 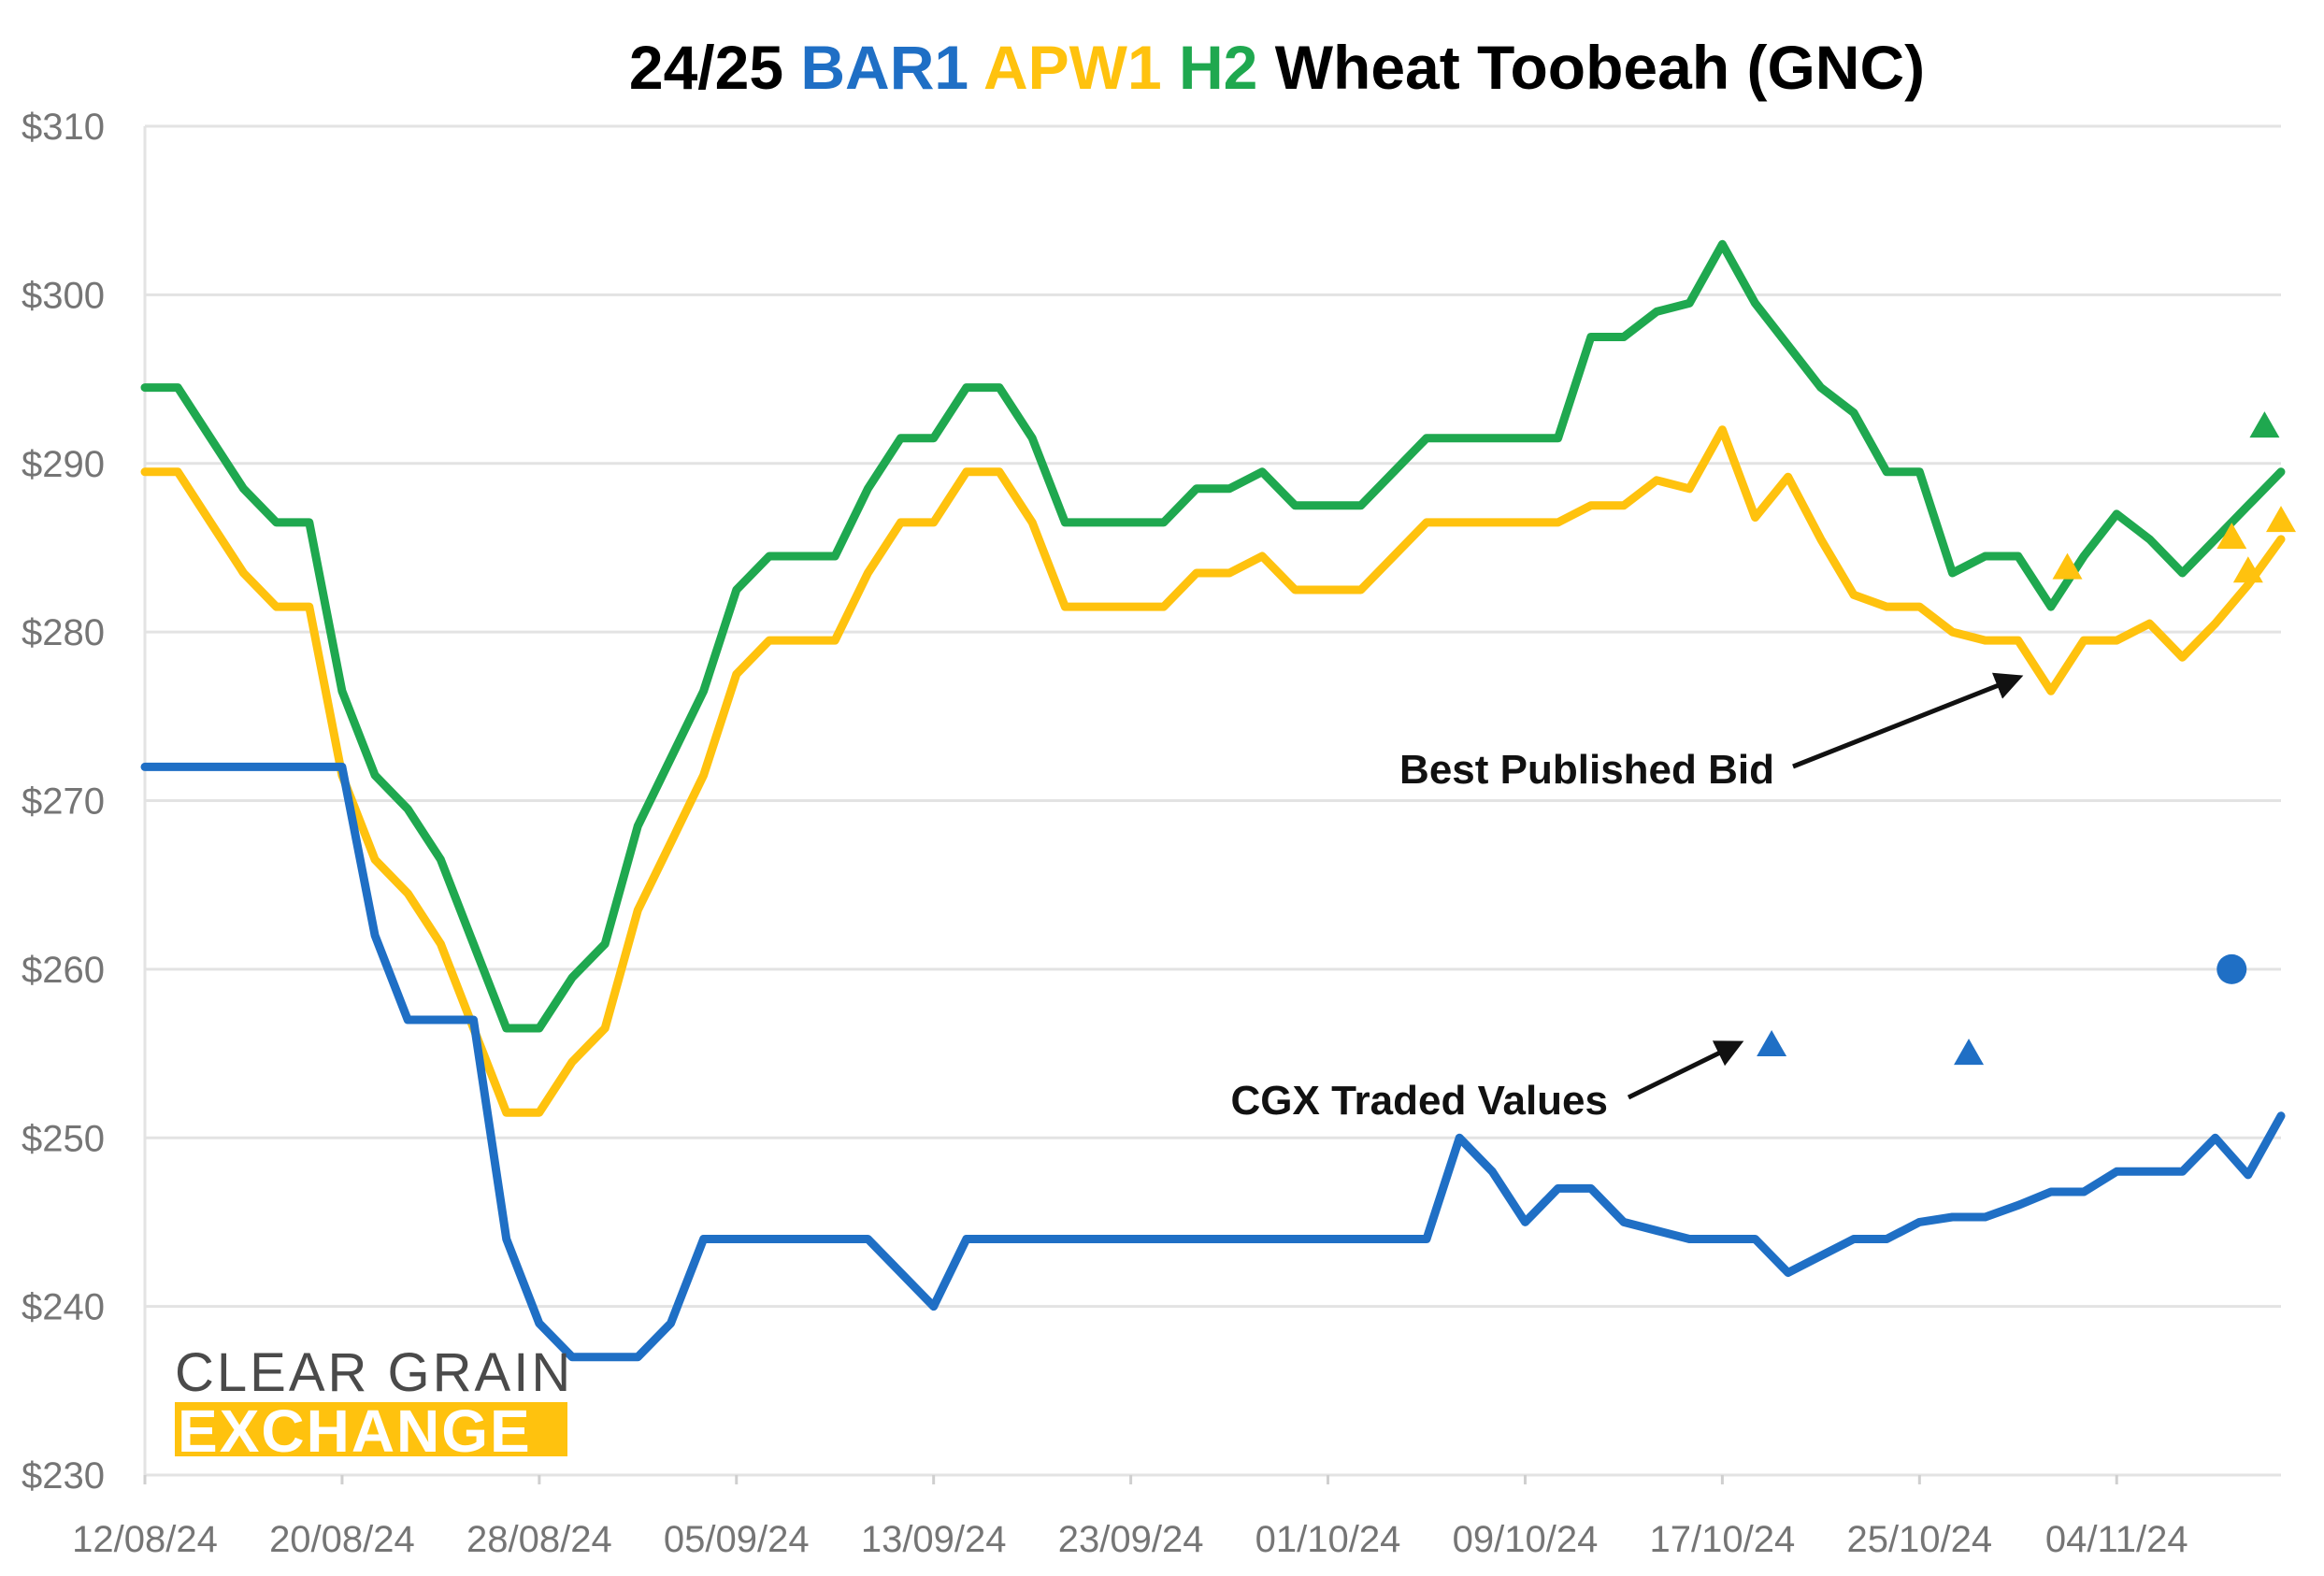 I want to click on logo-line2: EXCHANGE, so click(x=355, y=1431).